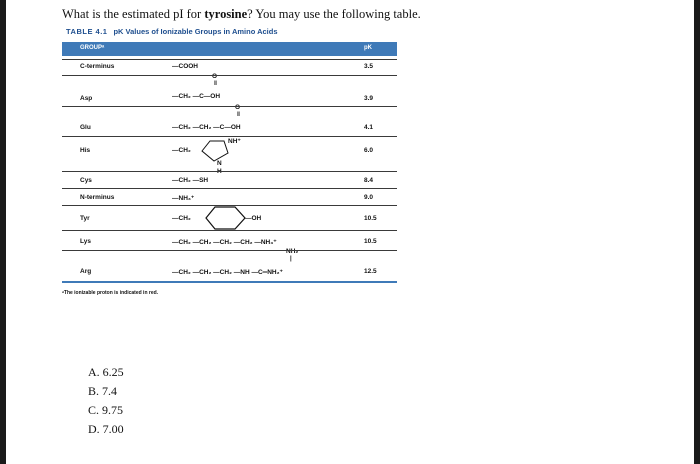 The image size is (700, 464). Describe the element at coordinates (185, 66) in the screenshot. I see `structure-c-terminus: —COOH` at that location.